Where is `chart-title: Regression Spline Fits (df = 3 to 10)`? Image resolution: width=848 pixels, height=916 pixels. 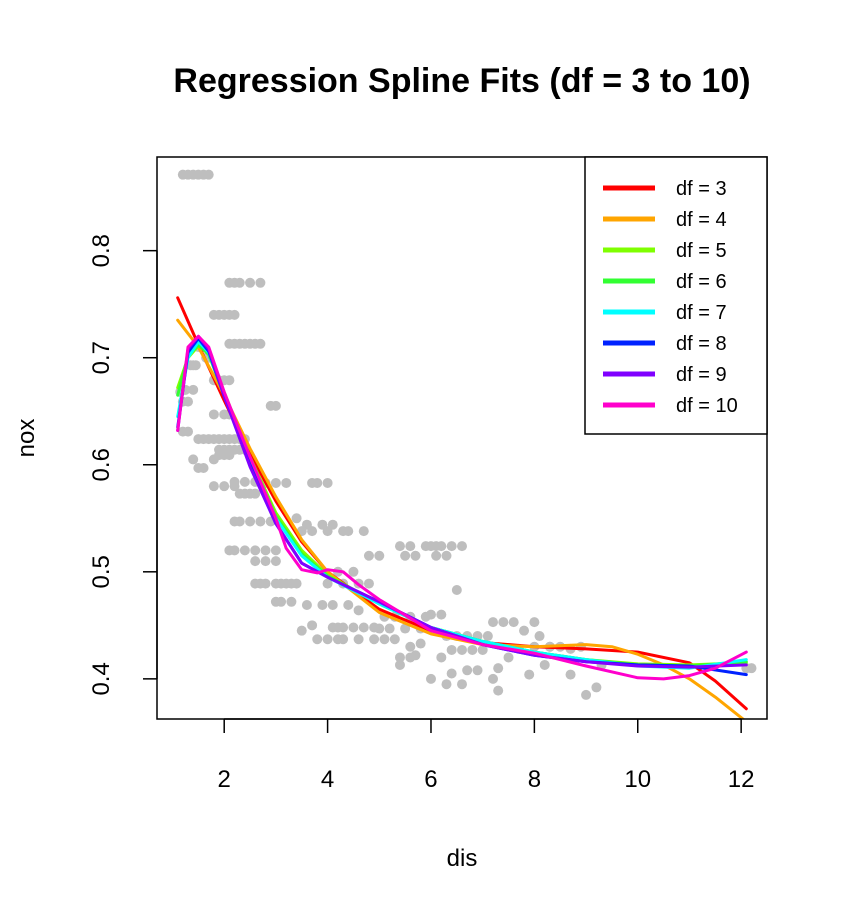
chart-title: Regression Spline Fits (df = 3 to 10) is located at coordinates (461, 81).